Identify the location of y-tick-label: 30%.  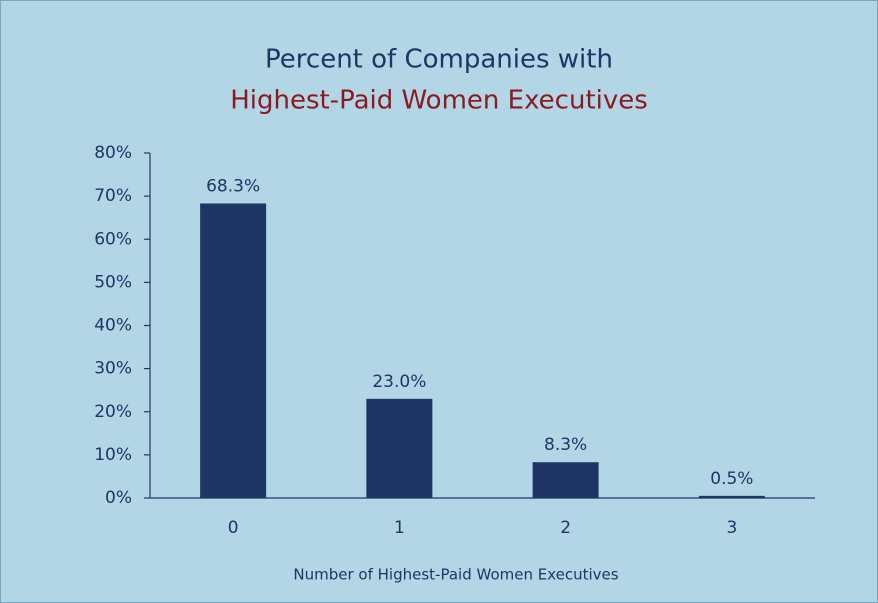
(113, 369).